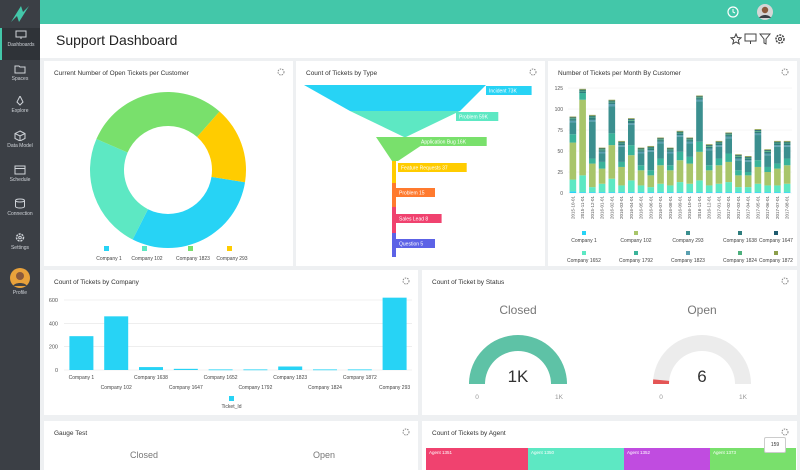 The width and height of the screenshot is (800, 470). What do you see at coordinates (736, 39) in the screenshot?
I see `star-icon` at bounding box center [736, 39].